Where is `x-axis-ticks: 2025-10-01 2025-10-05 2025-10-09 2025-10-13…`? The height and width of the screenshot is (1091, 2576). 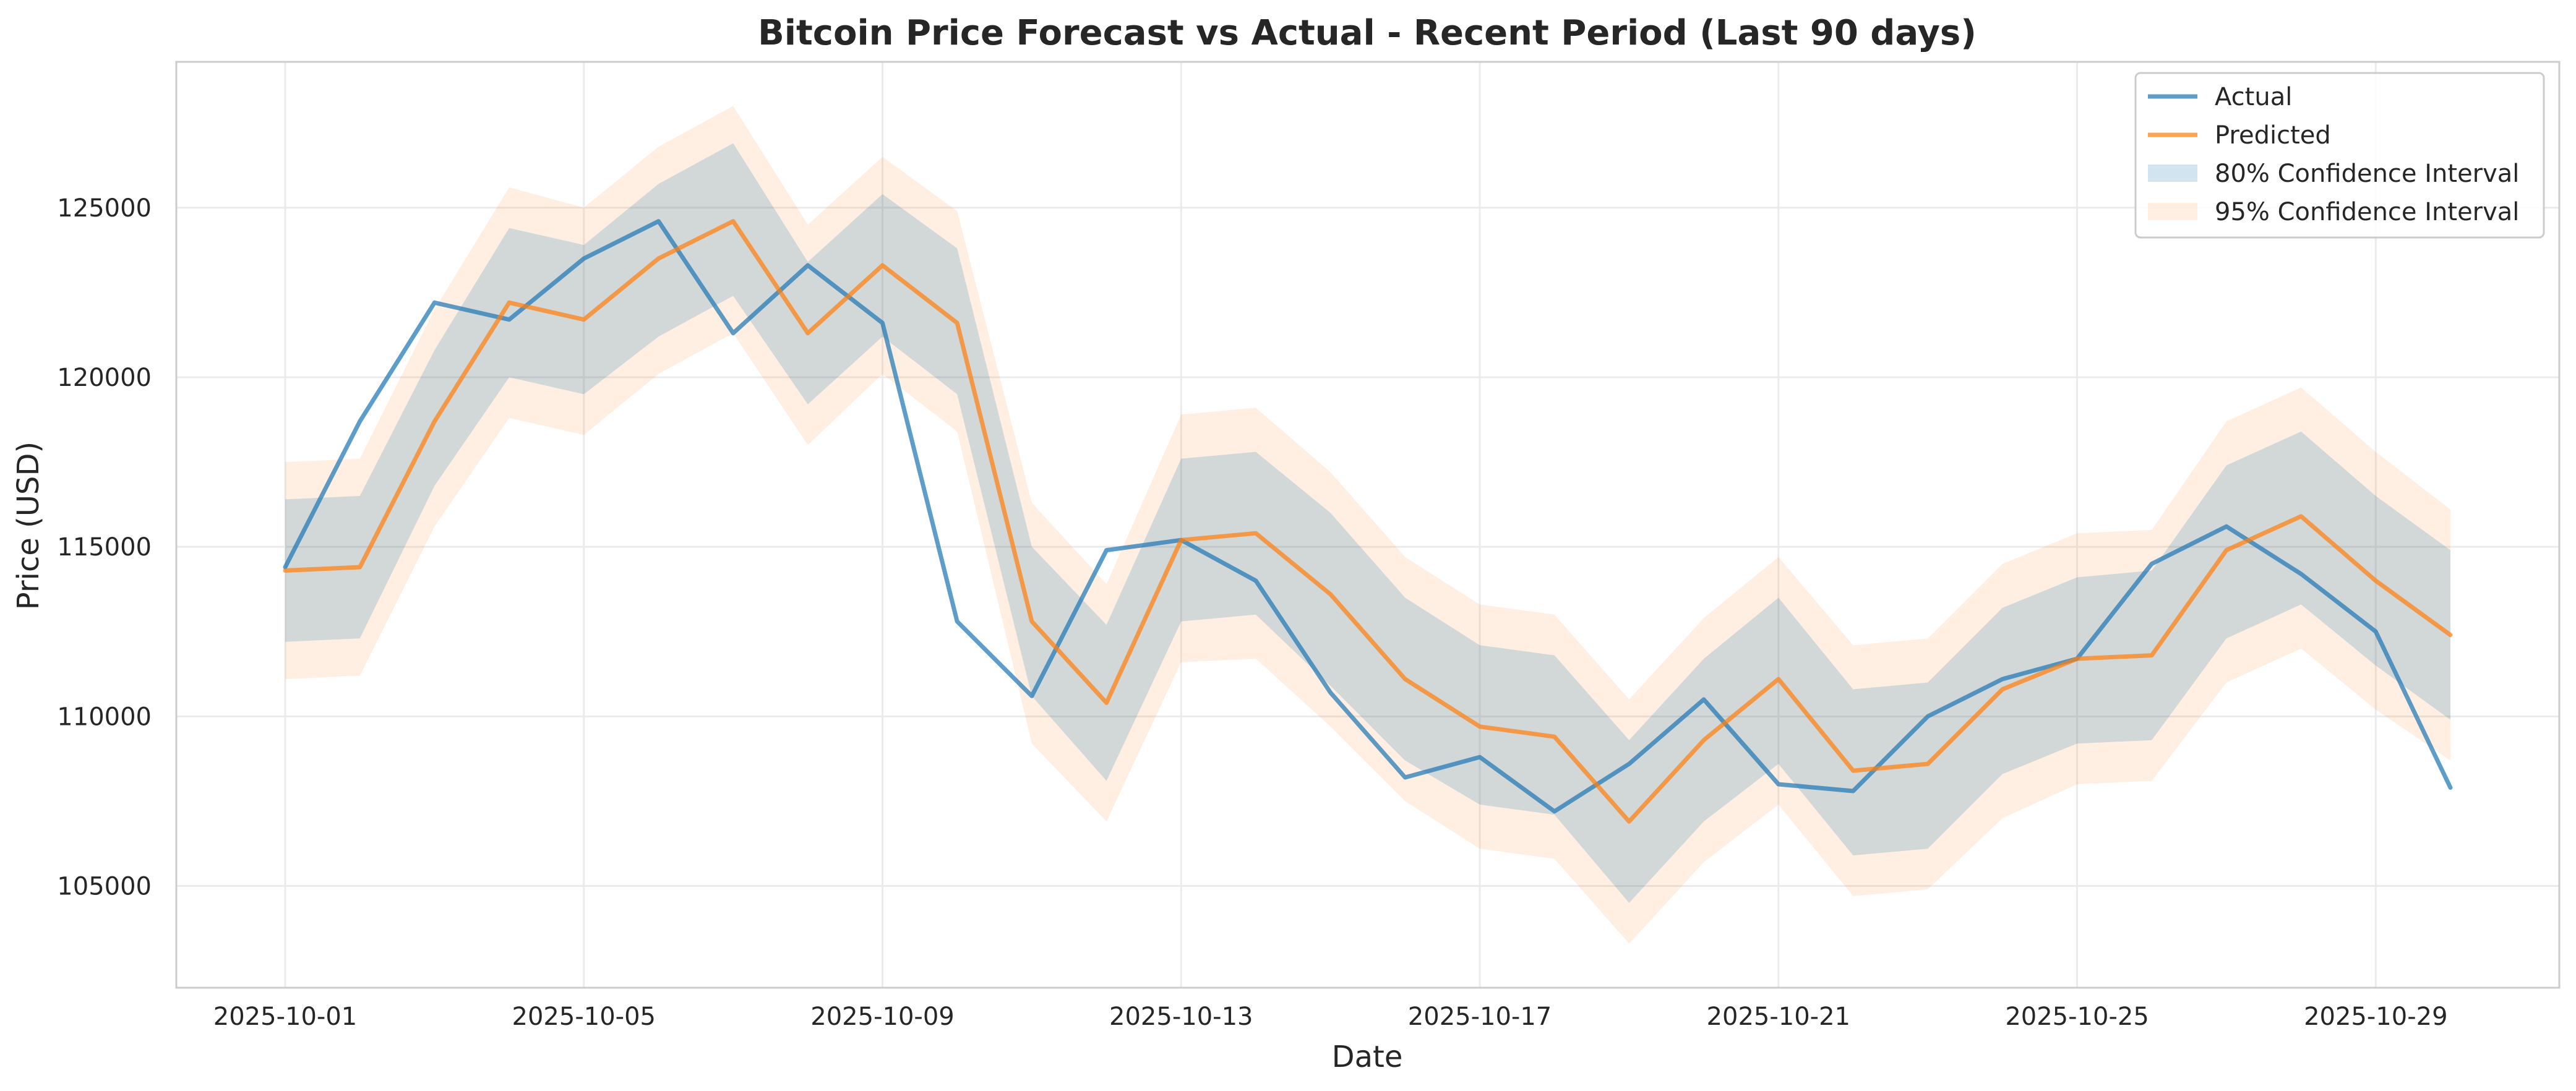 x-axis-ticks: 2025-10-01 2025-10-05 2025-10-09 2025-10-13… is located at coordinates (1330, 1017).